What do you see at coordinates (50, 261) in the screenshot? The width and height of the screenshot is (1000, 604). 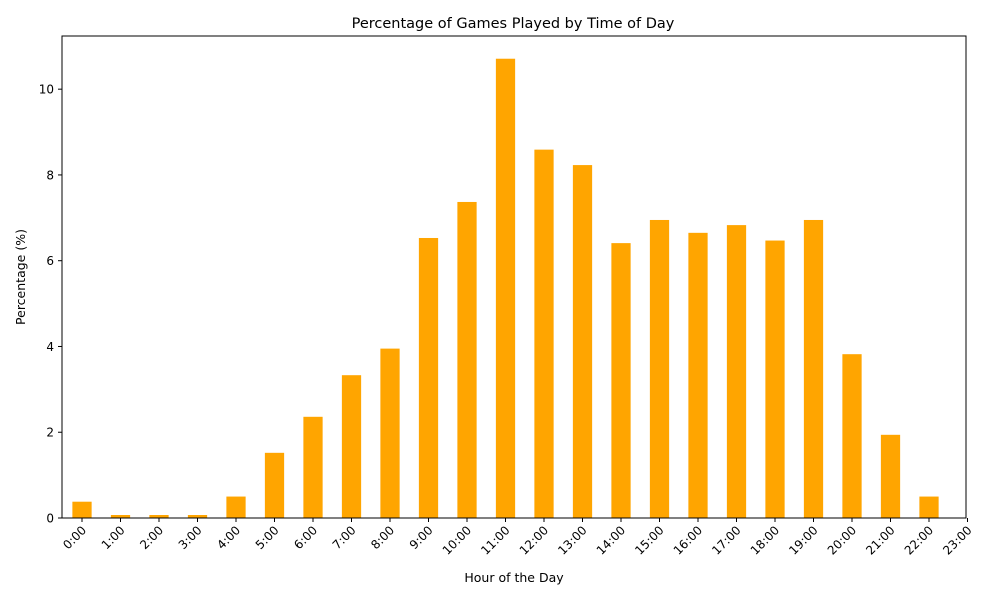 I see `y-tick-label: 6` at bounding box center [50, 261].